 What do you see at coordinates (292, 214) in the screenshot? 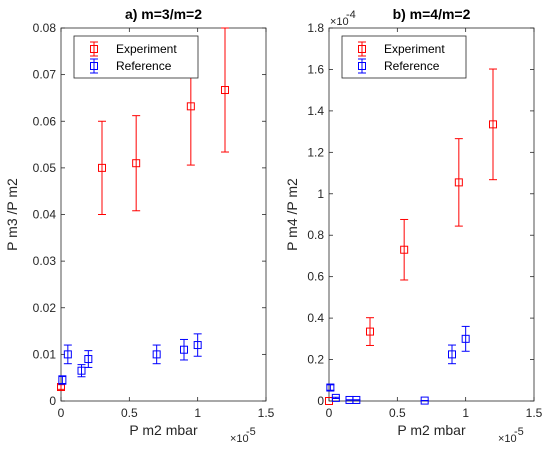
I see `y-axis-label: P m4 /P m2` at bounding box center [292, 214].